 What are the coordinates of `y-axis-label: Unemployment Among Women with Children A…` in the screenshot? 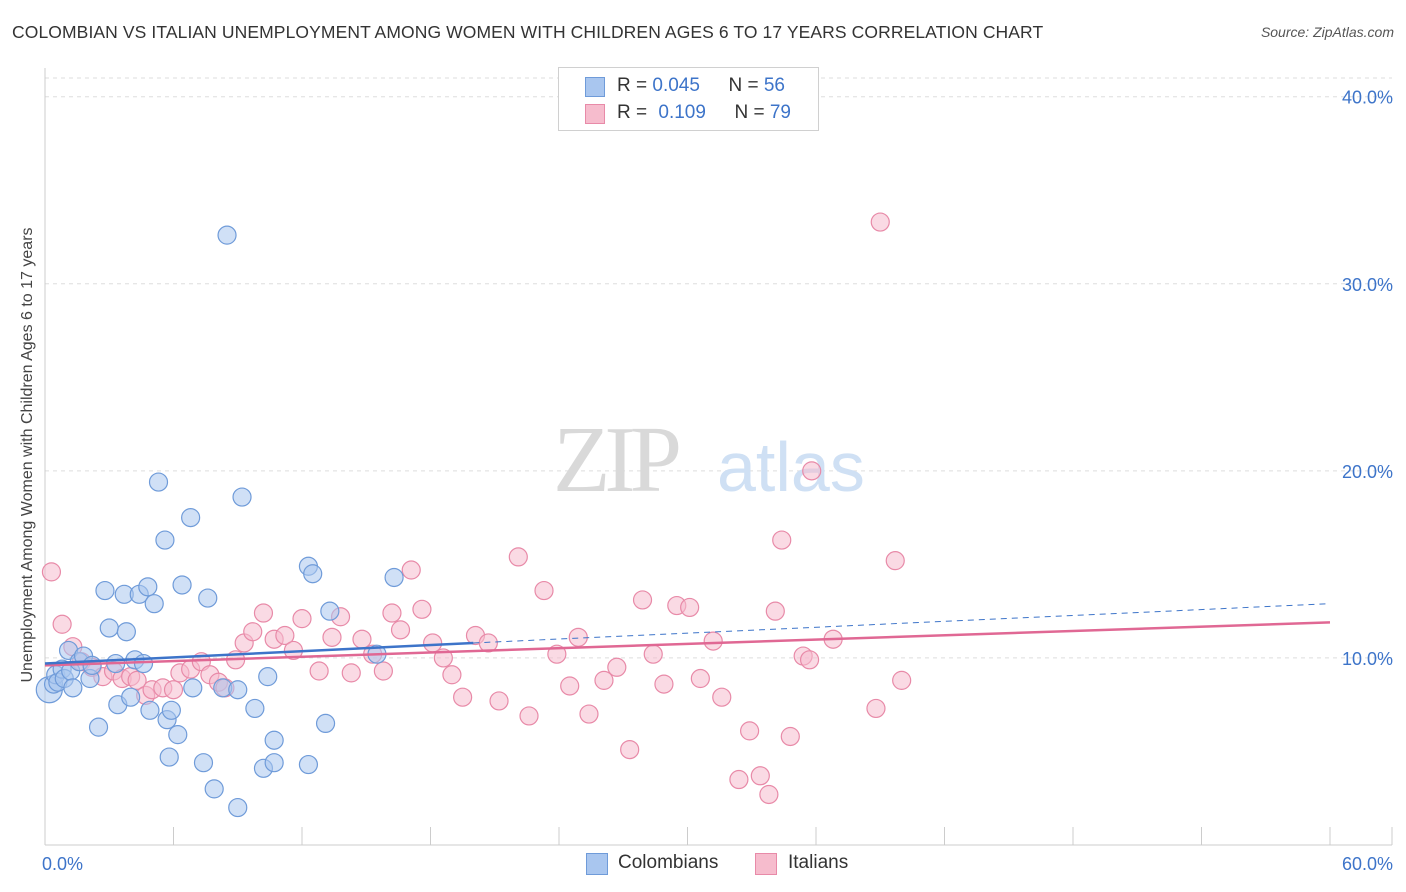 It's located at (27, 455).